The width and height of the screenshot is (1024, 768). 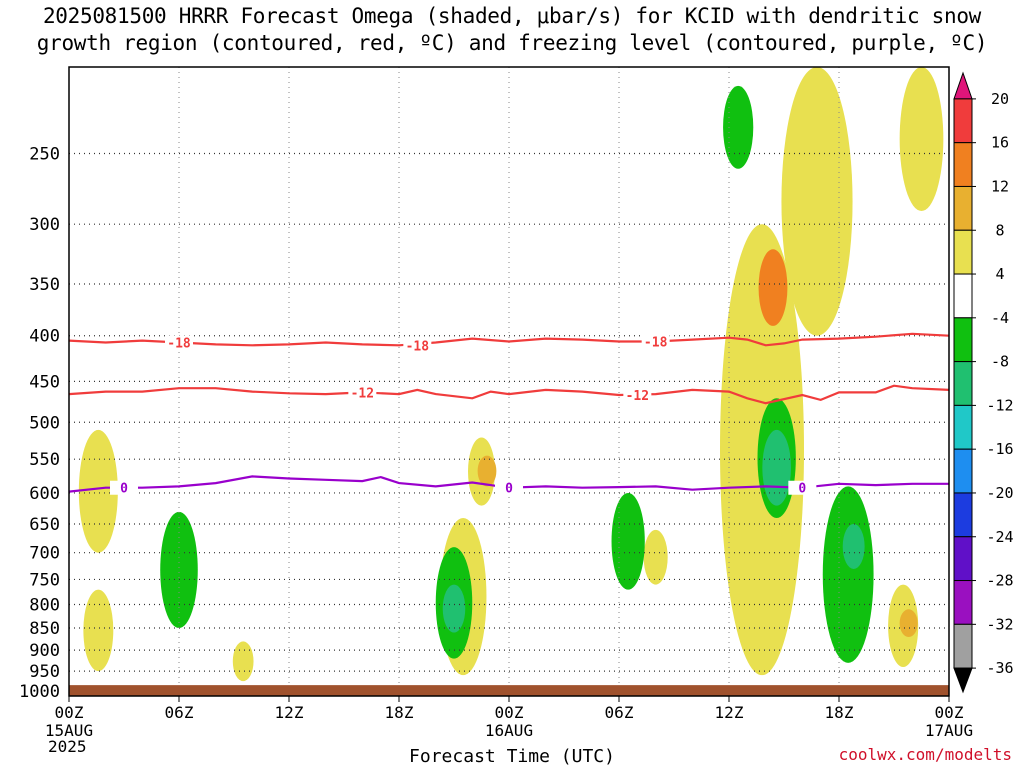 What do you see at coordinates (44, 525) in the screenshot?
I see `y-tick-label-650: 650` at bounding box center [44, 525].